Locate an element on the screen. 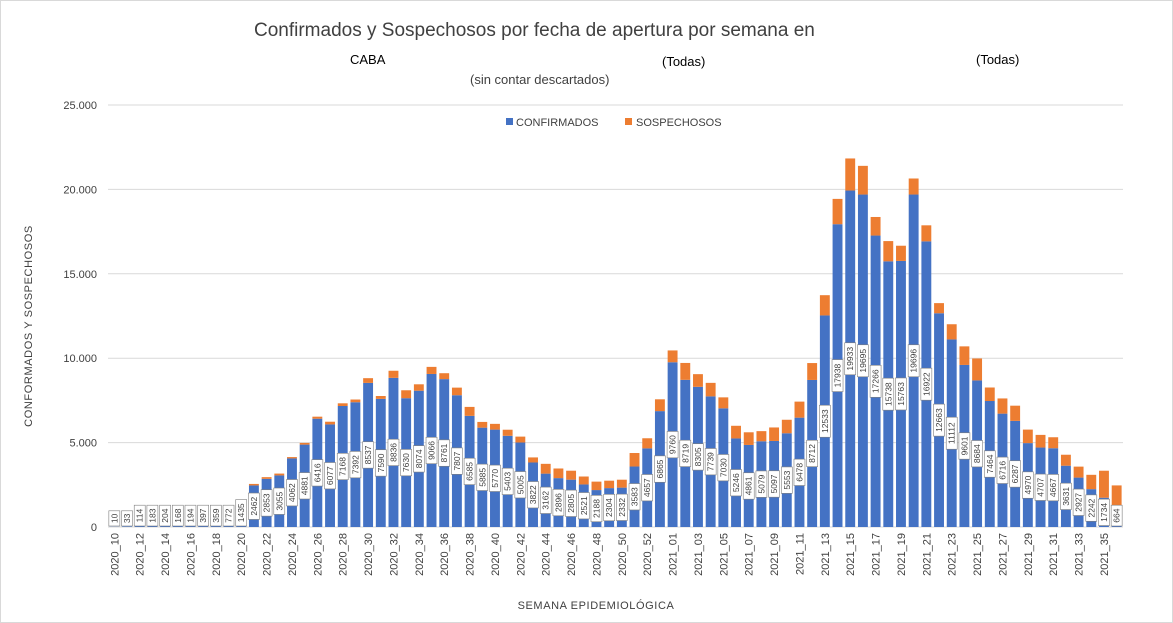  data-label-text: 8684 is located at coordinates (977, 453).